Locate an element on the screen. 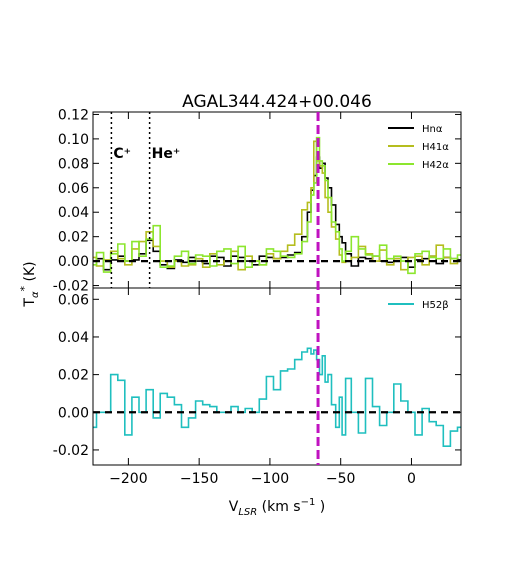  x-tick-label: −50 is located at coordinates (341, 479).